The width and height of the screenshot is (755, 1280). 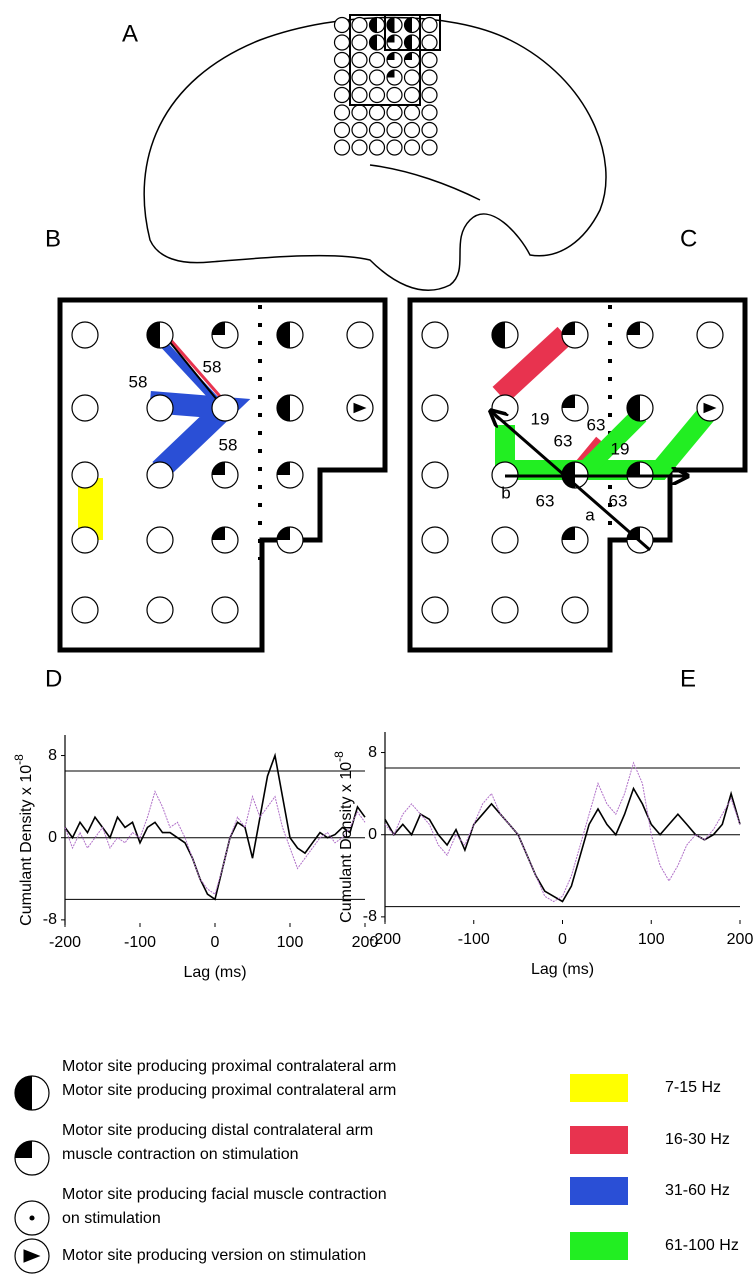 What do you see at coordinates (65, 942) in the screenshot?
I see `x-tick-label: -200` at bounding box center [65, 942].